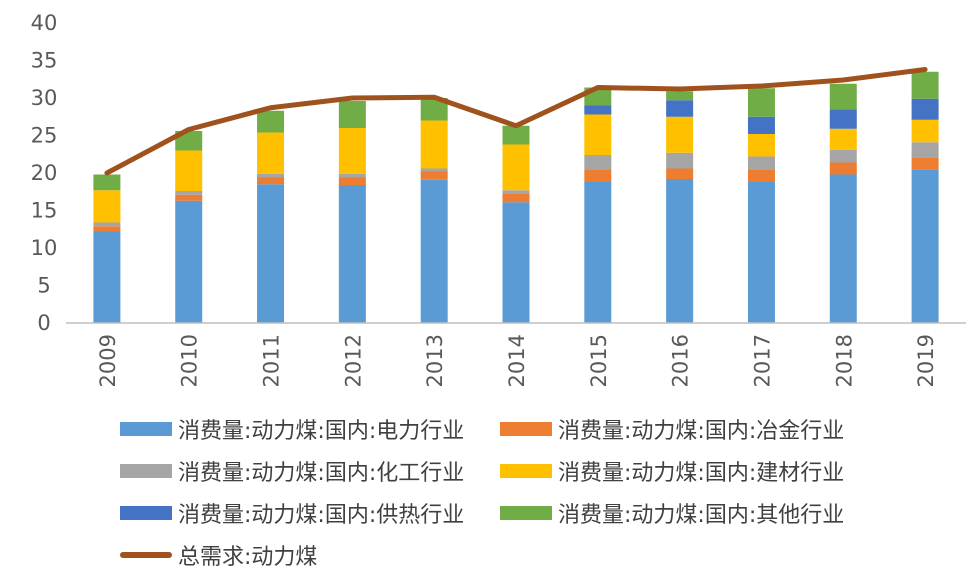 The height and width of the screenshot is (576, 972). I want to click on x-tick-label: 2011, so click(272, 360).